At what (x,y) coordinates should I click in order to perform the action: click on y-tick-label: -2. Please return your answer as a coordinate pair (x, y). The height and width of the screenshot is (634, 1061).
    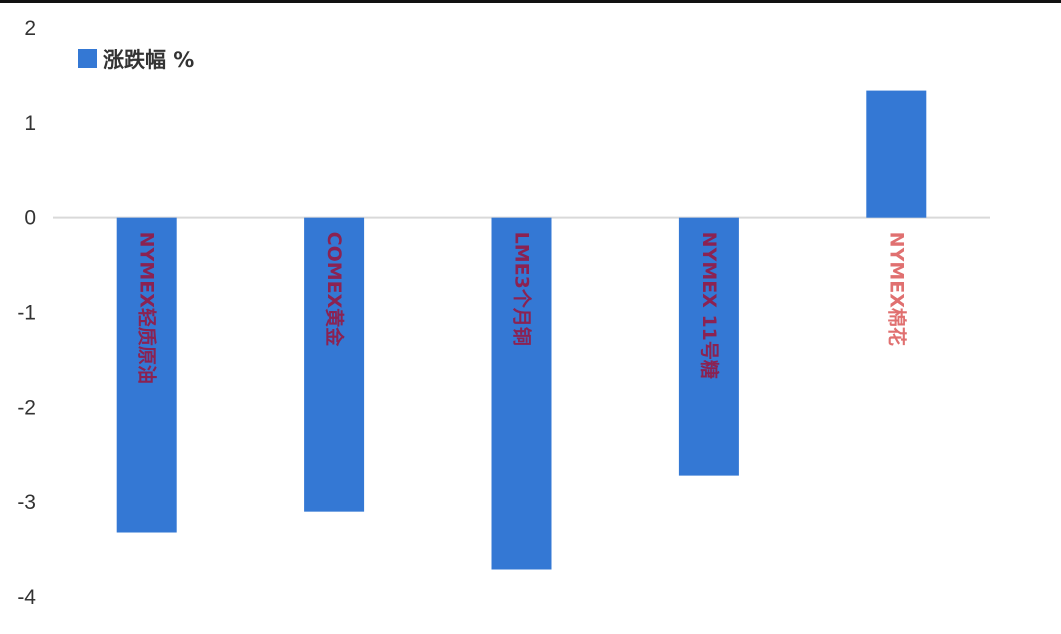
    Looking at the image, I should click on (26, 407).